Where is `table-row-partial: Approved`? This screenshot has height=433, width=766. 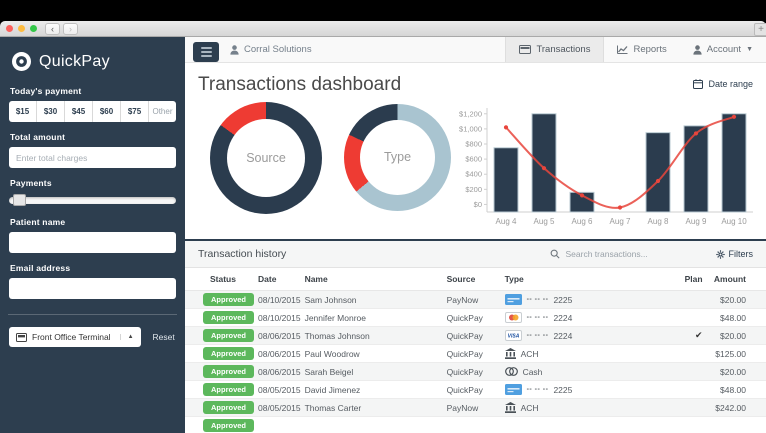
table-row-partial: Approved is located at coordinates (475, 424).